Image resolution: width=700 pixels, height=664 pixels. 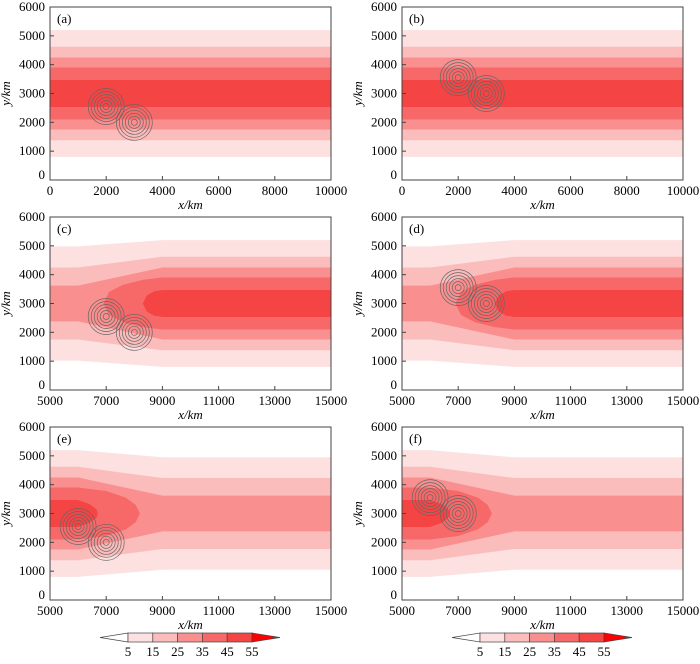 What do you see at coordinates (64, 438) in the screenshot?
I see `panel-label: (e)` at bounding box center [64, 438].